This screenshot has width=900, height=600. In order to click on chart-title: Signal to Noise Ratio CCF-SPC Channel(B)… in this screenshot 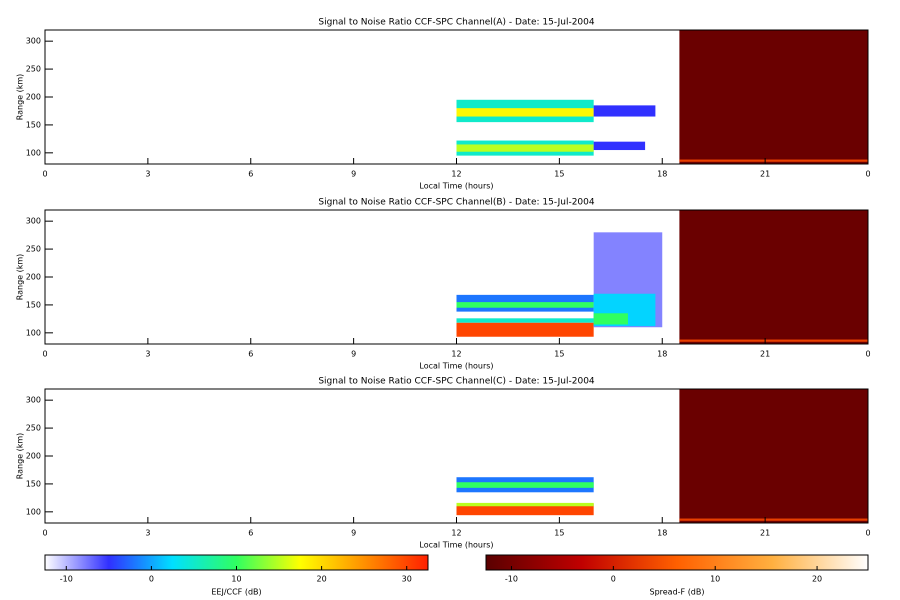, I will do `click(456, 203)`.